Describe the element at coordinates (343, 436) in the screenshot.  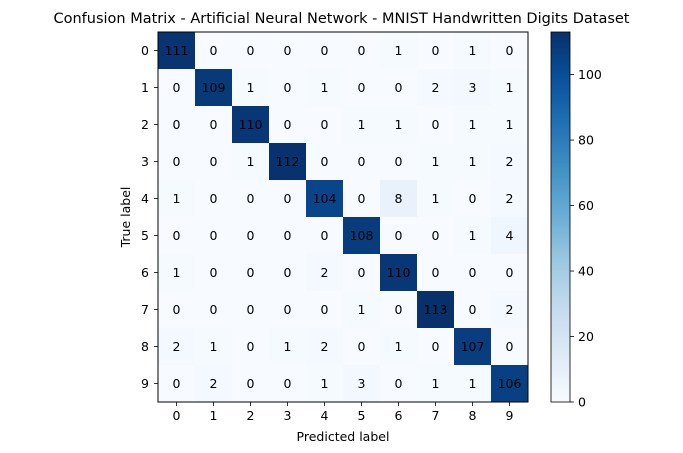
I see `x-axis-label: Predicted label` at that location.